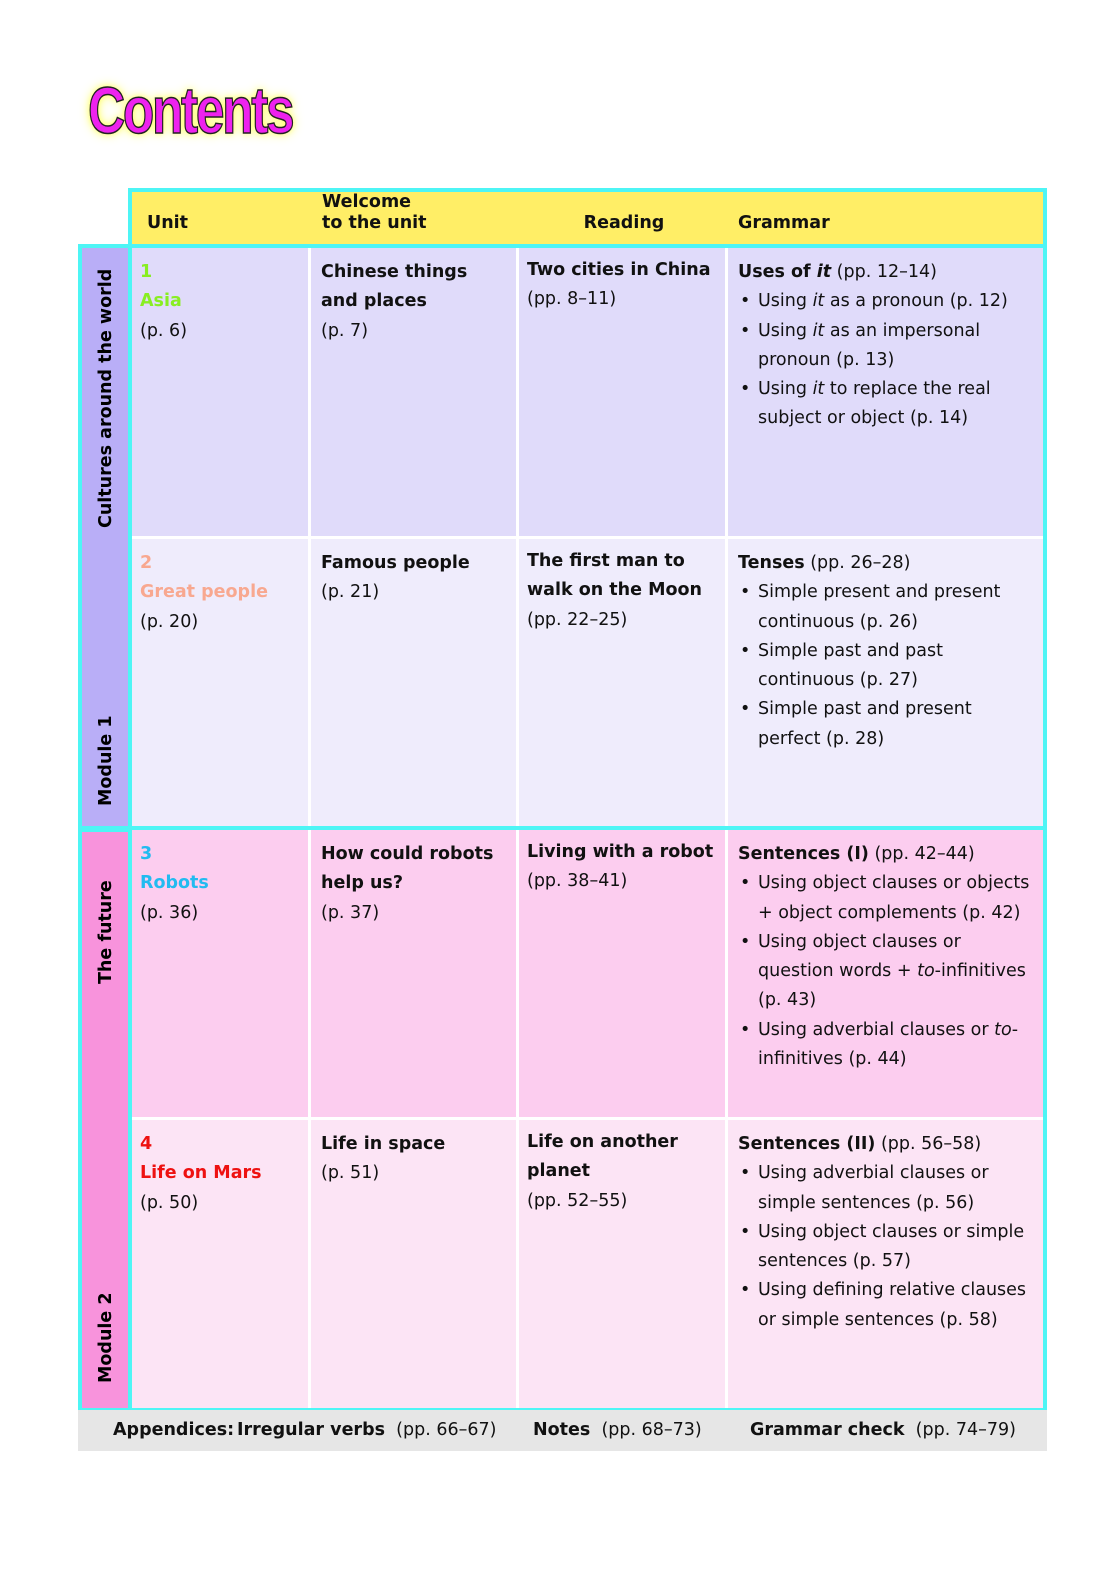 The height and width of the screenshot is (1571, 1110). What do you see at coordinates (169, 912) in the screenshot?
I see `unit-page: (p. 36)` at bounding box center [169, 912].